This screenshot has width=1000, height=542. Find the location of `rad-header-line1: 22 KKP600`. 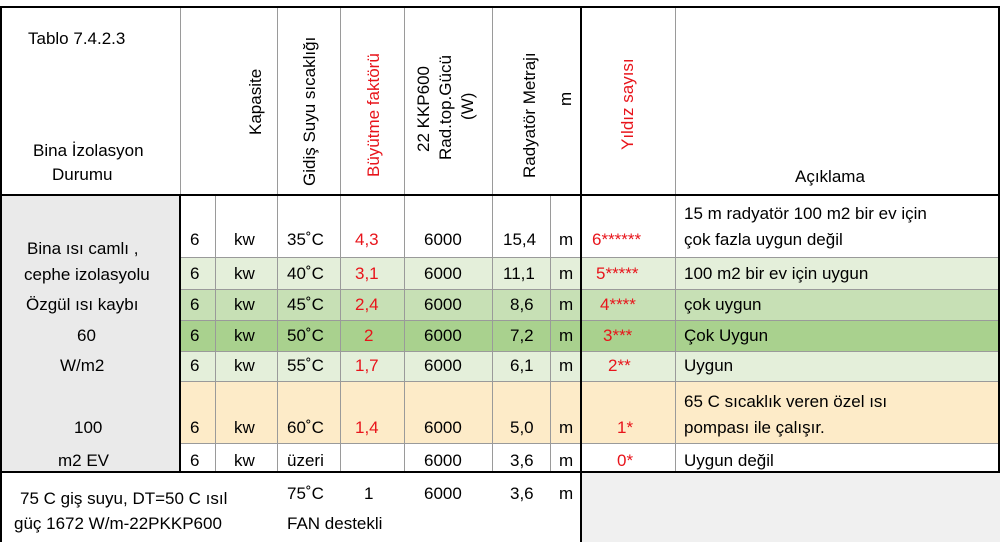

rad-header-line1: 22 KKP600 is located at coordinates (423, 108).